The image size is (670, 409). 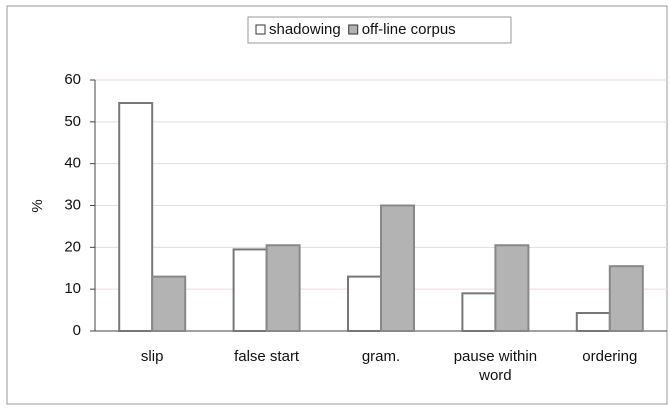 What do you see at coordinates (305, 29) in the screenshot?
I see `legend-label: shadowing` at bounding box center [305, 29].